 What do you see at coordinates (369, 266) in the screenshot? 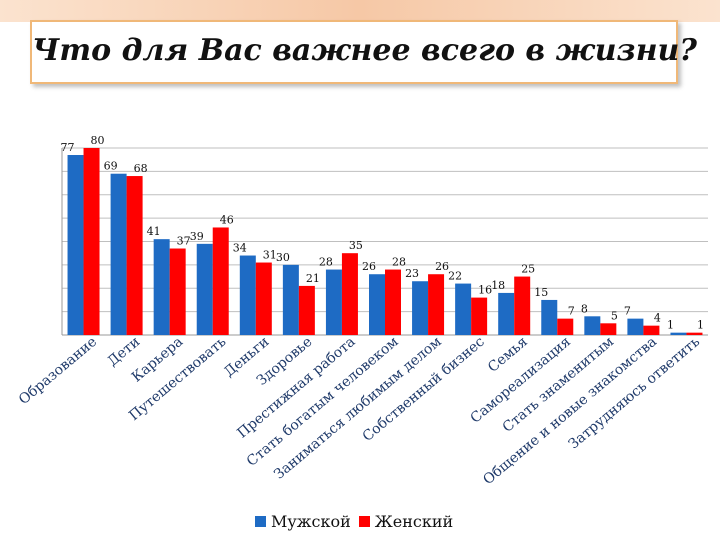
I see `data-label-male: 26` at bounding box center [369, 266].